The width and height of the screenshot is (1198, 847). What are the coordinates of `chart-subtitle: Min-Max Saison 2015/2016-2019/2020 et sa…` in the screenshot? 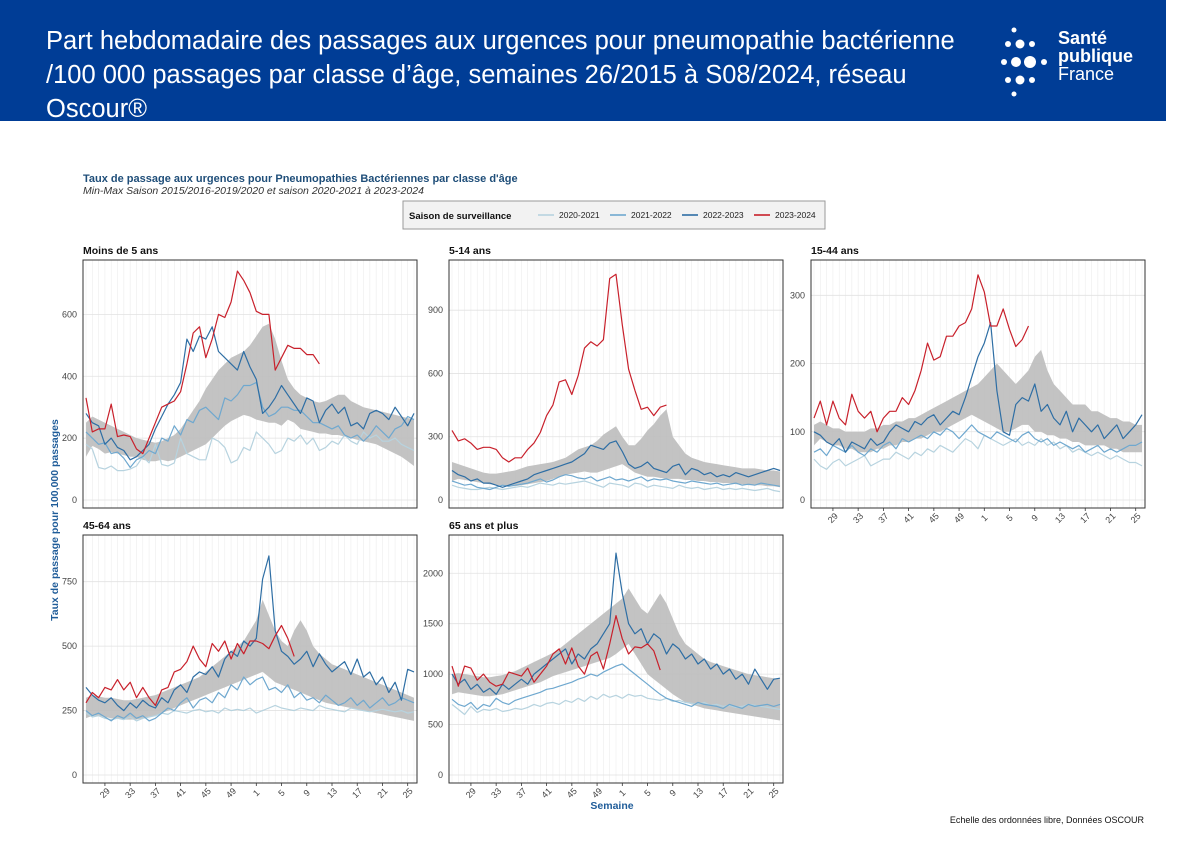 It's located at (253, 191).